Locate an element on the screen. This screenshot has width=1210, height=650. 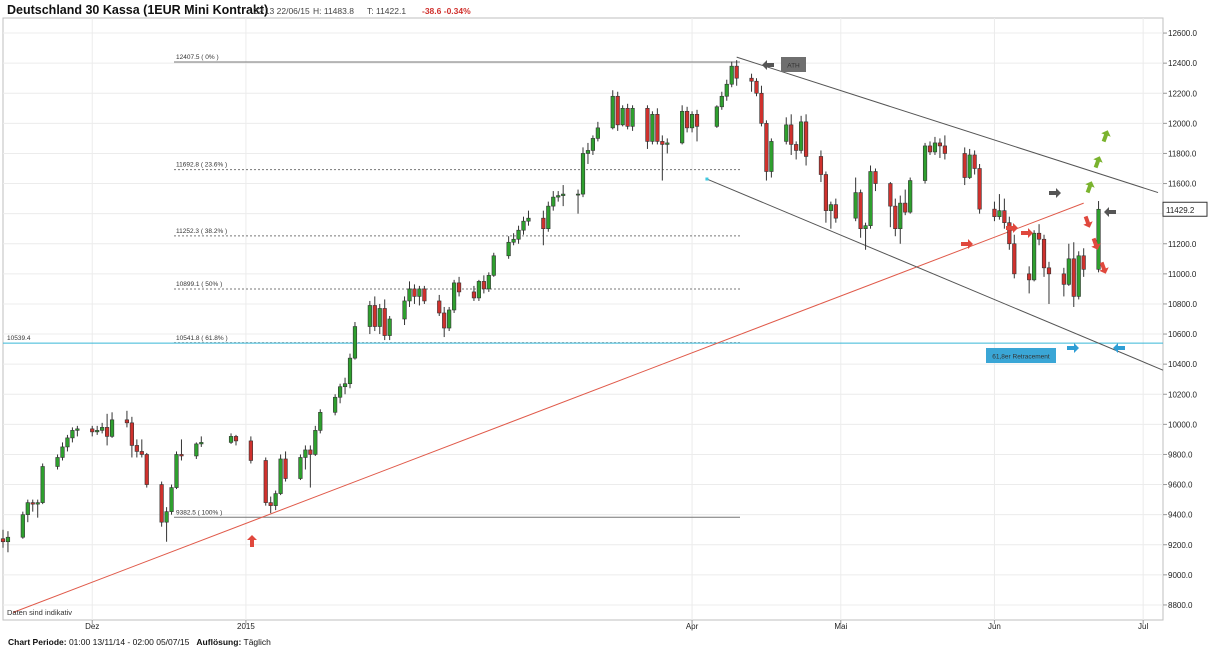
y-tick-label: 10000.0 is located at coordinates (1182, 424).